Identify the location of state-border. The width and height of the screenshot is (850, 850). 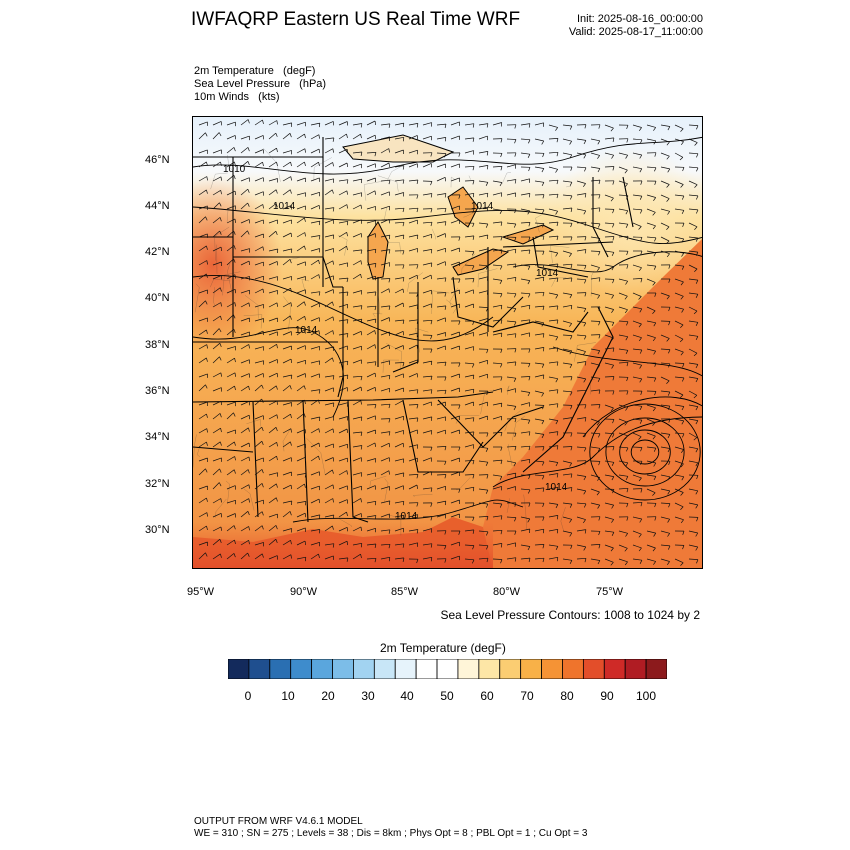
(560, 257).